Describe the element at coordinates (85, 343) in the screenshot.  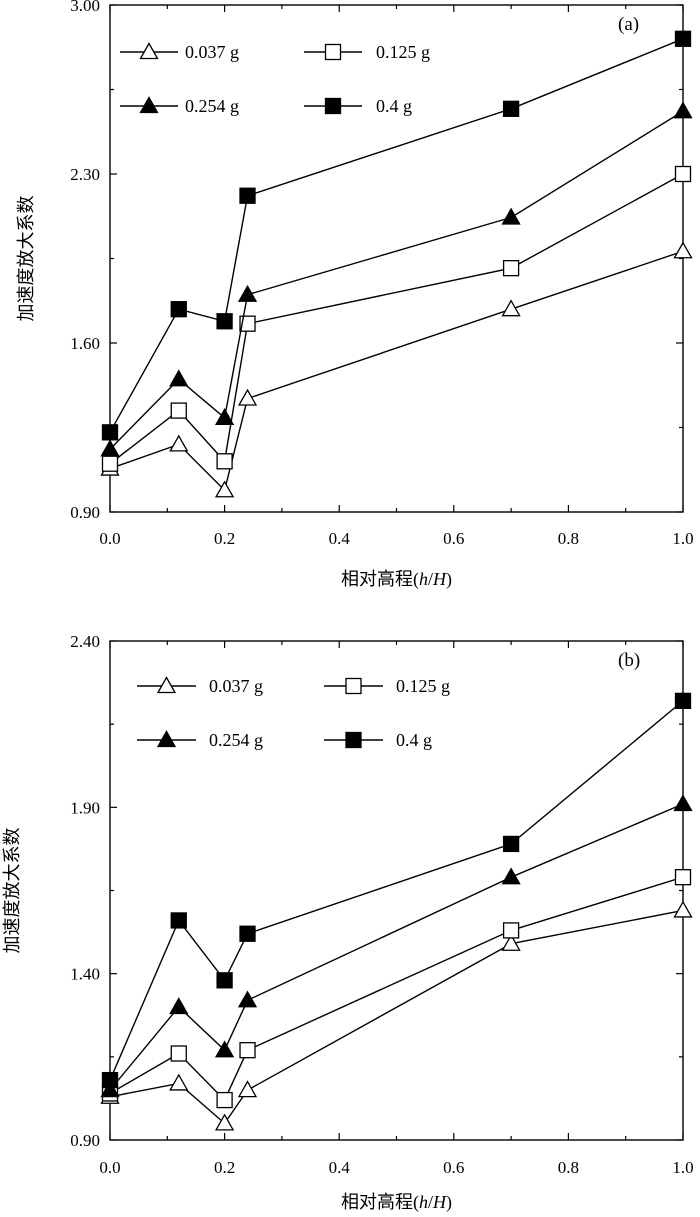
I see `y-tick-label: 1.60` at that location.